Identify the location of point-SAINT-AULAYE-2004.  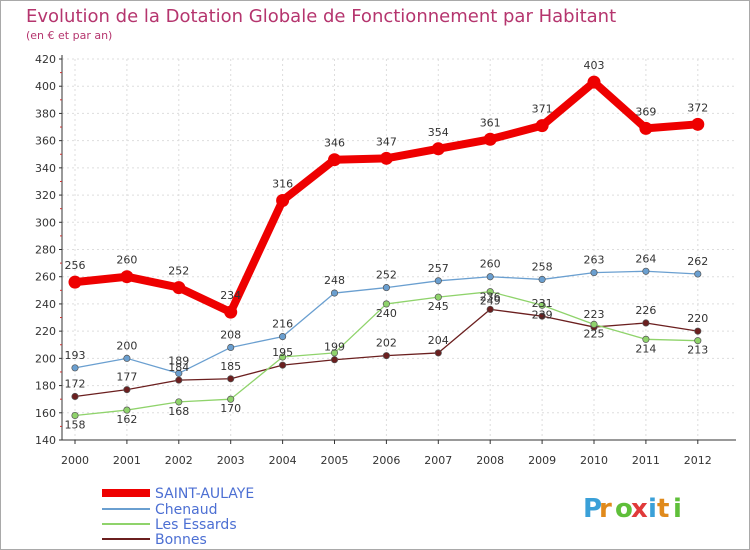
(283, 201).